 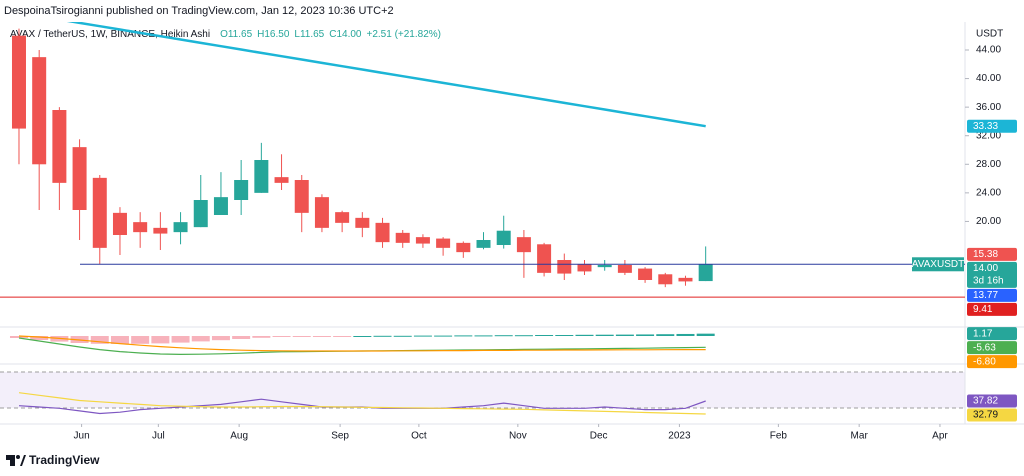 What do you see at coordinates (362, 403) in the screenshot?
I see `indicator-line` at bounding box center [362, 403].